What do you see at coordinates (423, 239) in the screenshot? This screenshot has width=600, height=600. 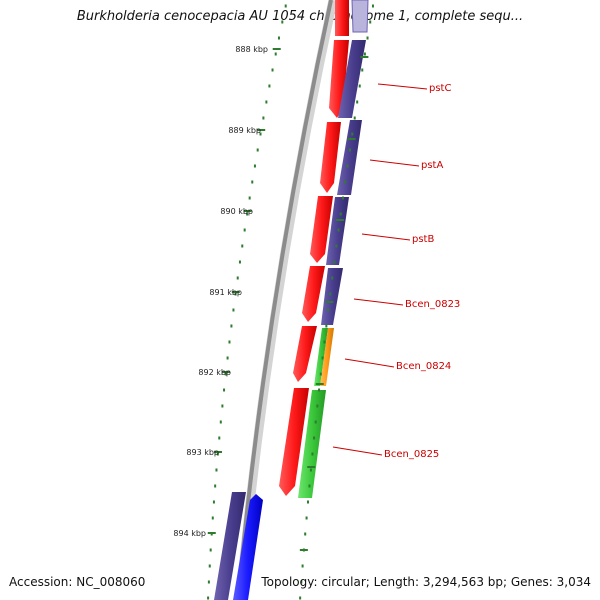 I see `gene-label-pstb: pstB` at bounding box center [423, 239].